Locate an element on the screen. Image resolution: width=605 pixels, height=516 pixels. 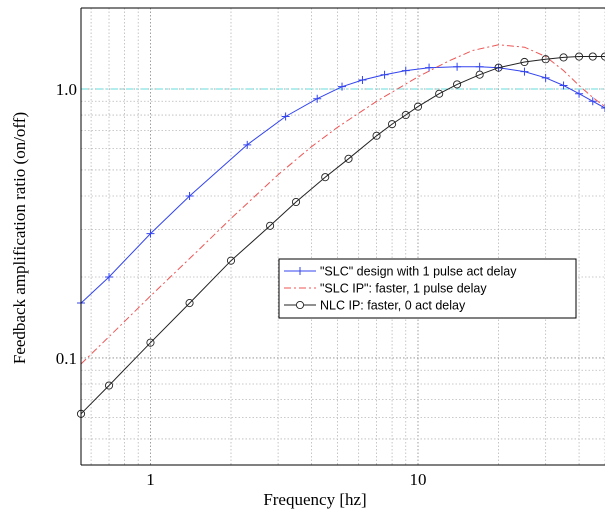
legend-entry: "SLC IP": faster, 1 pulse delay is located at coordinates (385, 289).